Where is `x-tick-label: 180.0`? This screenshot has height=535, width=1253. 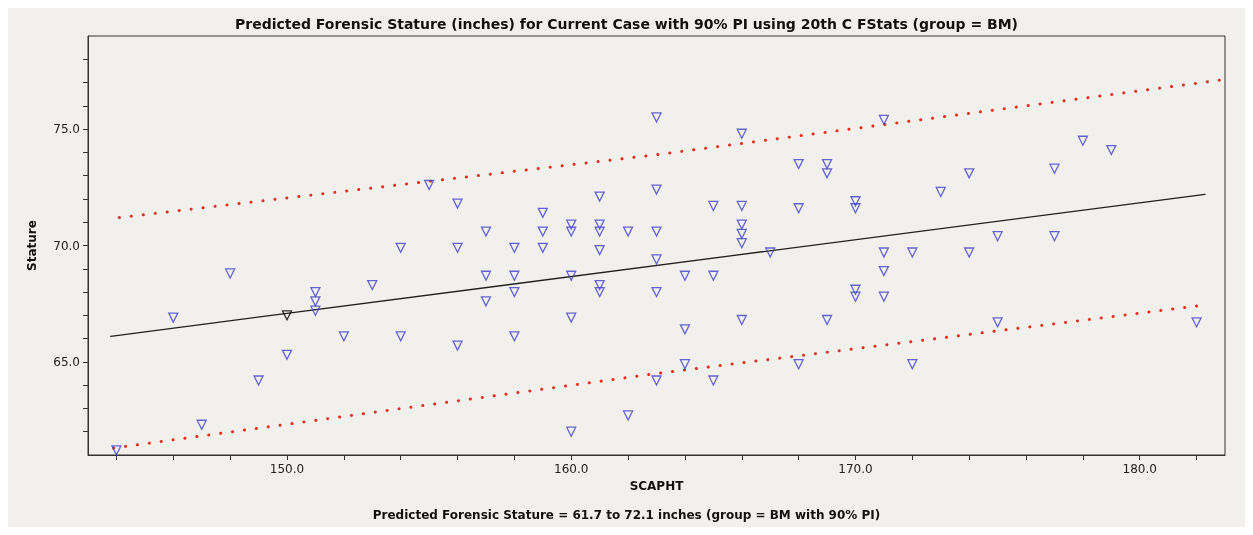 x-tick-label: 180.0 is located at coordinates (1139, 469).